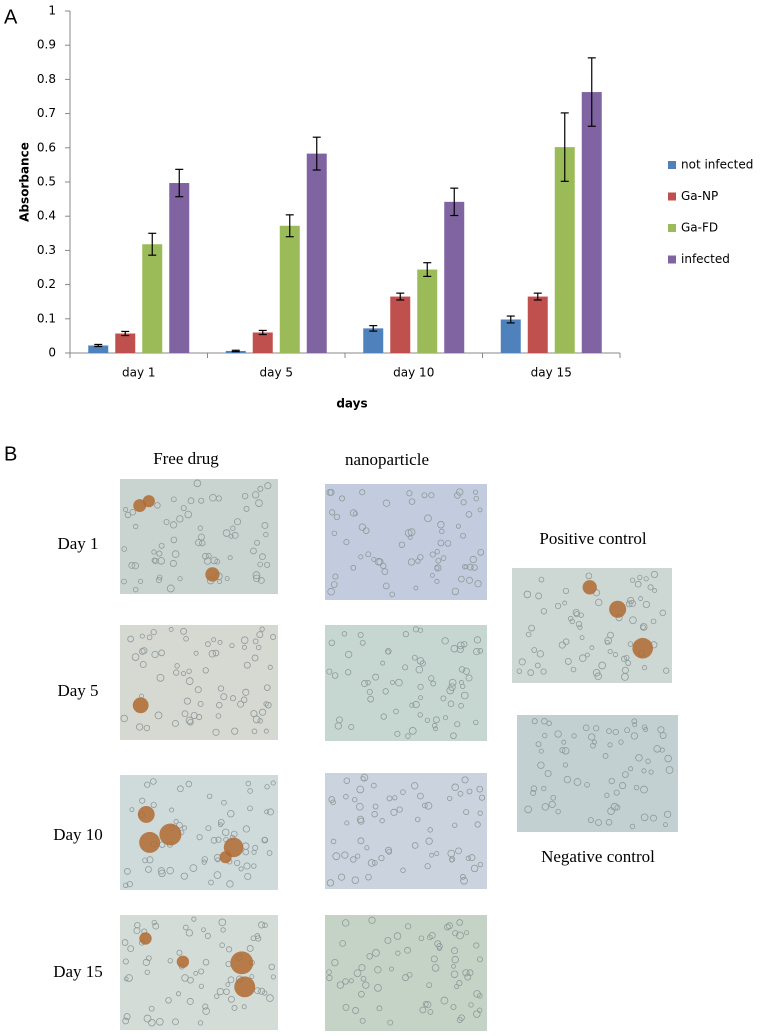 The image size is (767, 1036). I want to click on legend-label: Ga-NP, so click(699, 196).